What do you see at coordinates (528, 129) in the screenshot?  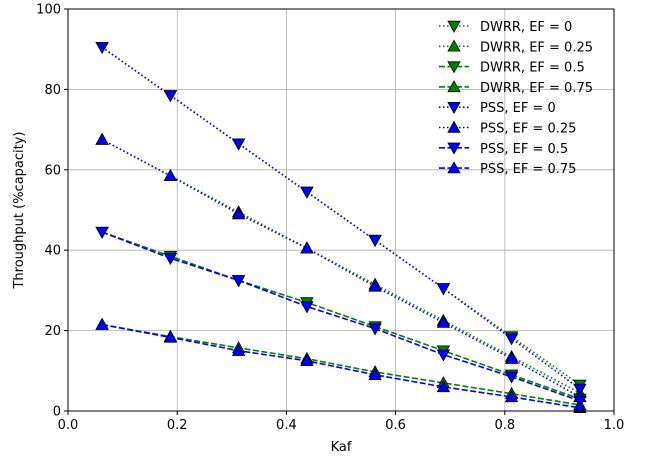 I see `legend-label: PSS, EF = 0.25` at bounding box center [528, 129].